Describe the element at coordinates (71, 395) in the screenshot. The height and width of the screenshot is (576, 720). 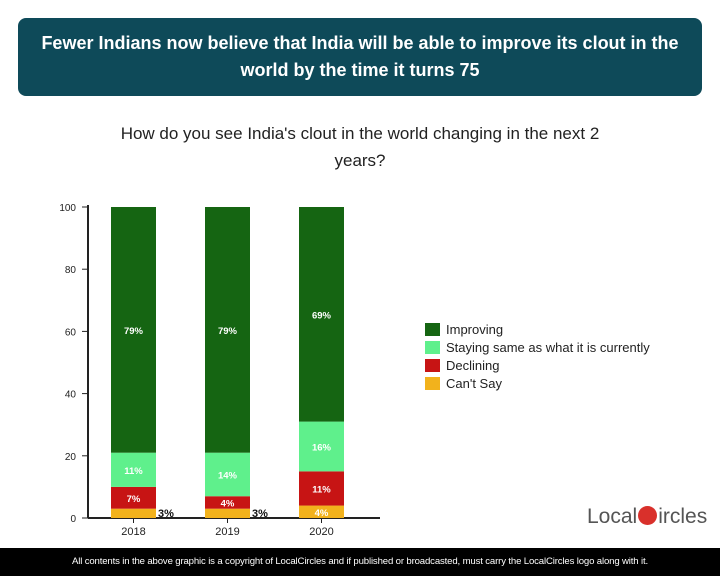
I see `y-tick-label: 40` at that location.